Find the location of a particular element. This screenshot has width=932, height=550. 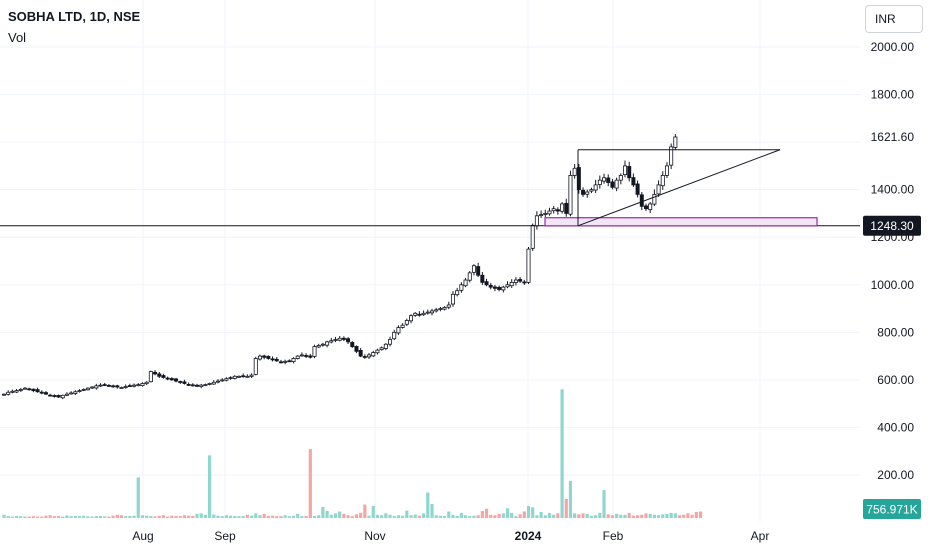

volume-indicator-label: Vol is located at coordinates (17, 37).